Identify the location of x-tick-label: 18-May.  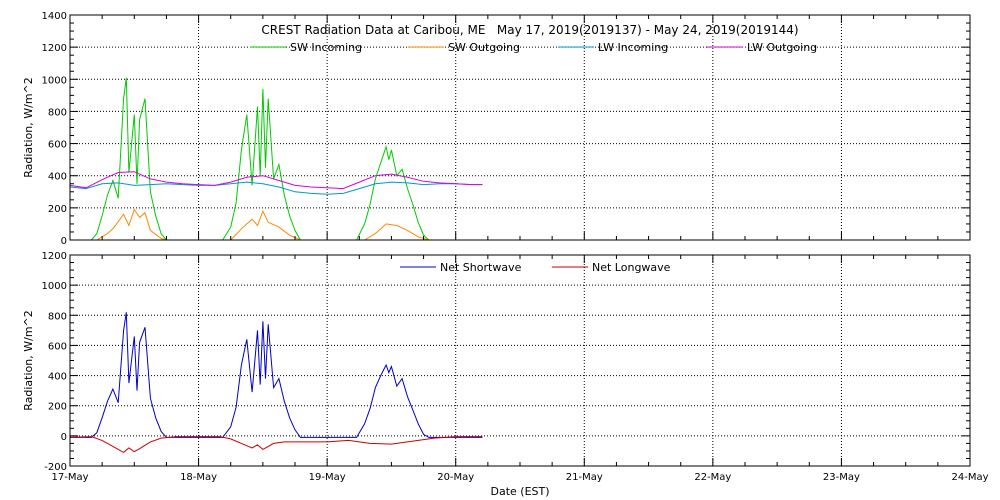
(198, 477).